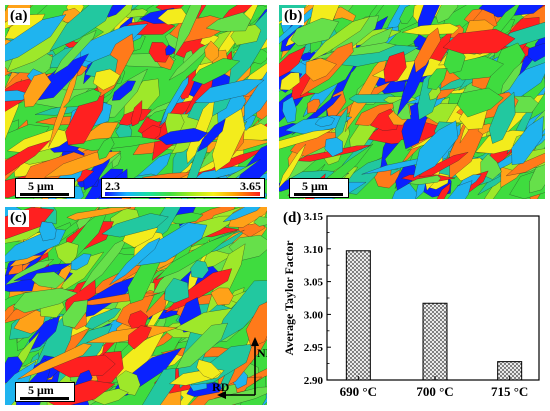  I want to click on scale-bar-text-c: 5 μm, so click(41, 390).